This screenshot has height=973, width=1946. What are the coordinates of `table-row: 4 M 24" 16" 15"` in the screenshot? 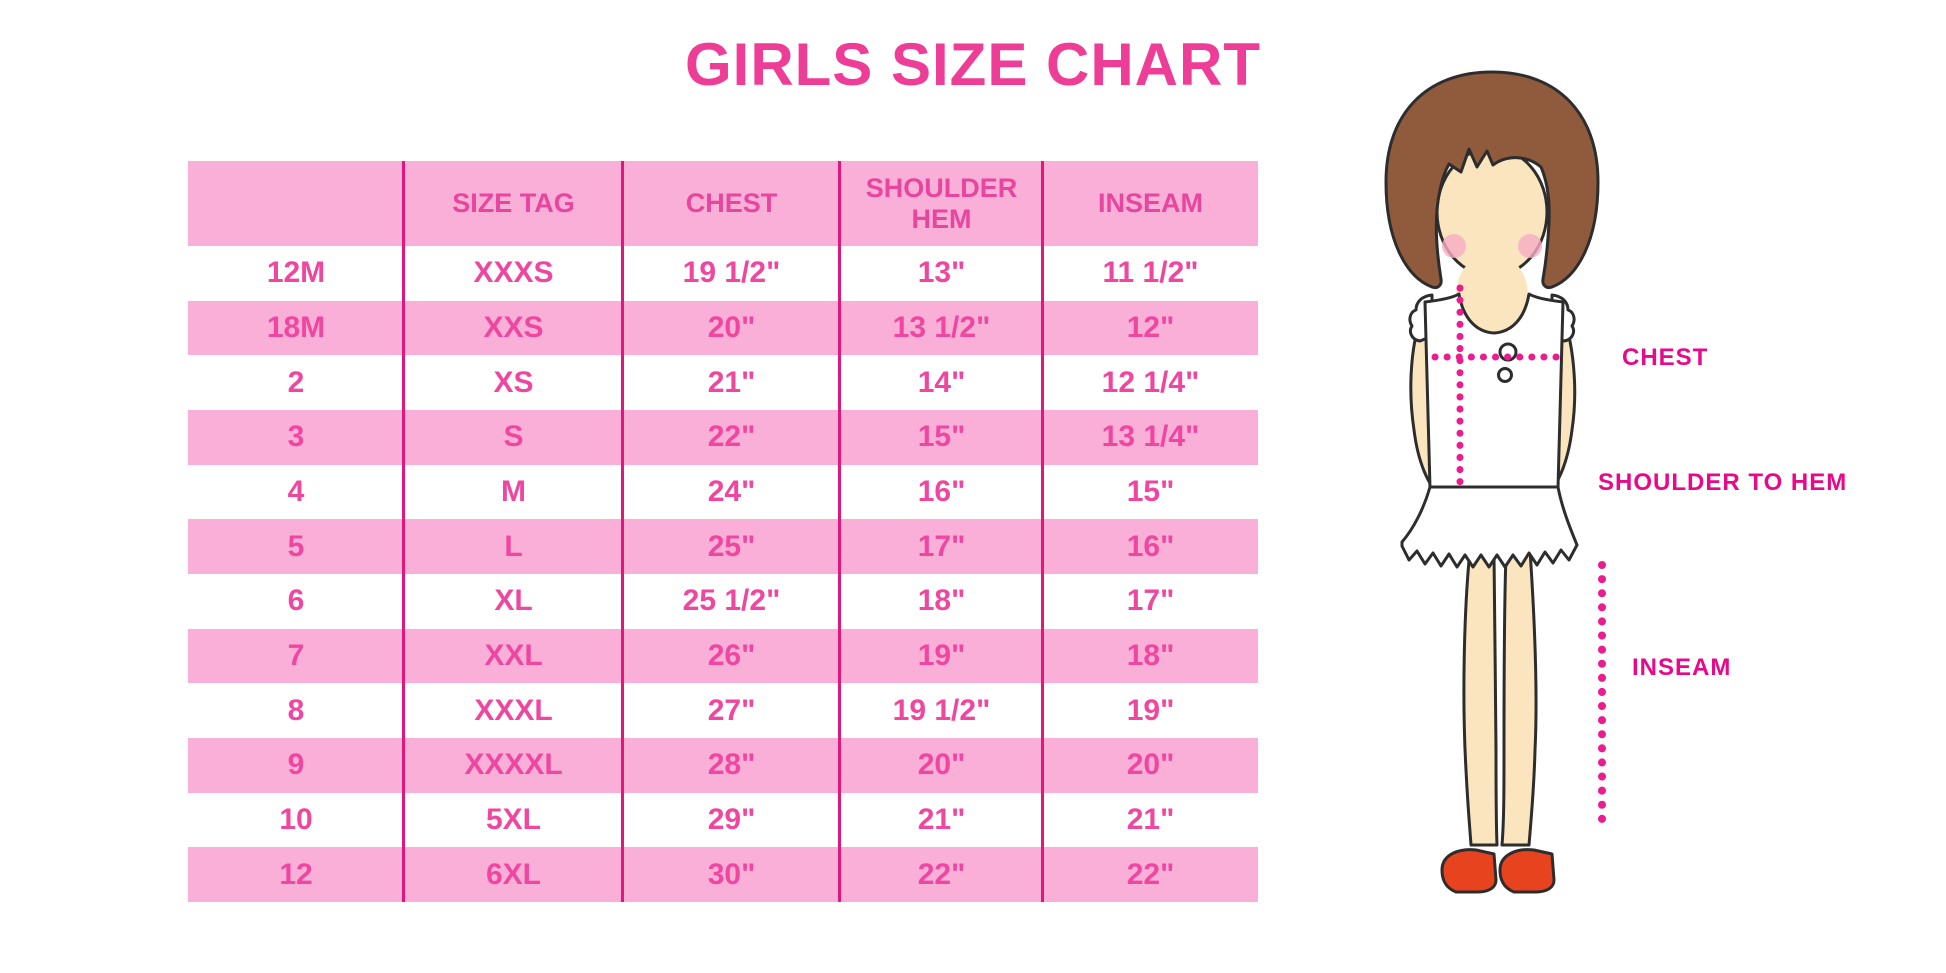 It's located at (723, 492).